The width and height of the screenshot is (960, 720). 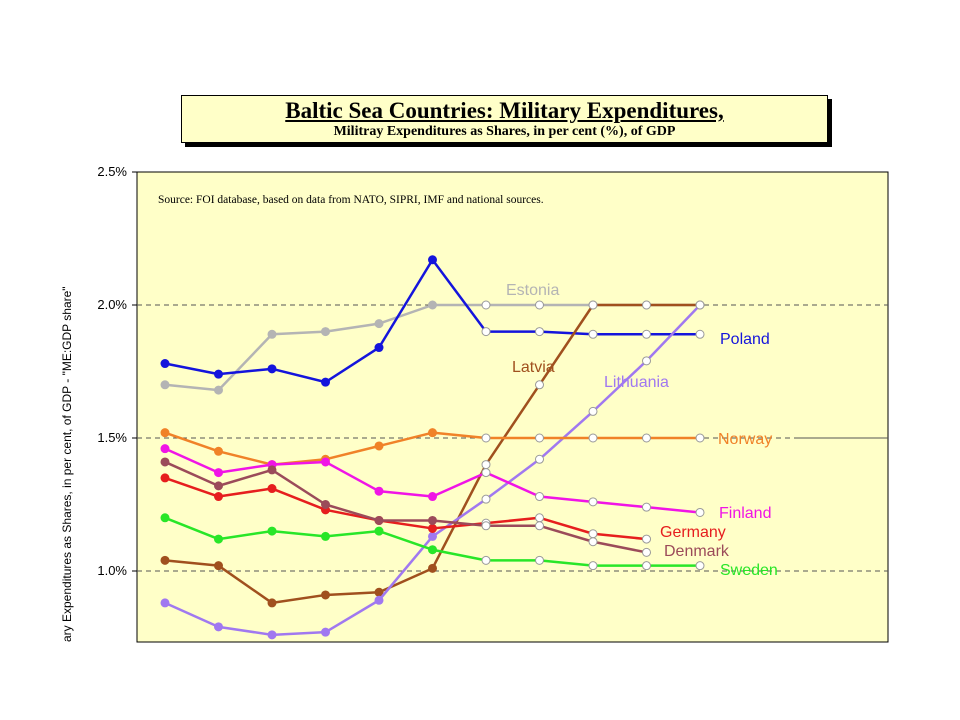 I want to click on y-tick-label: 2.0%, so click(x=112, y=304).